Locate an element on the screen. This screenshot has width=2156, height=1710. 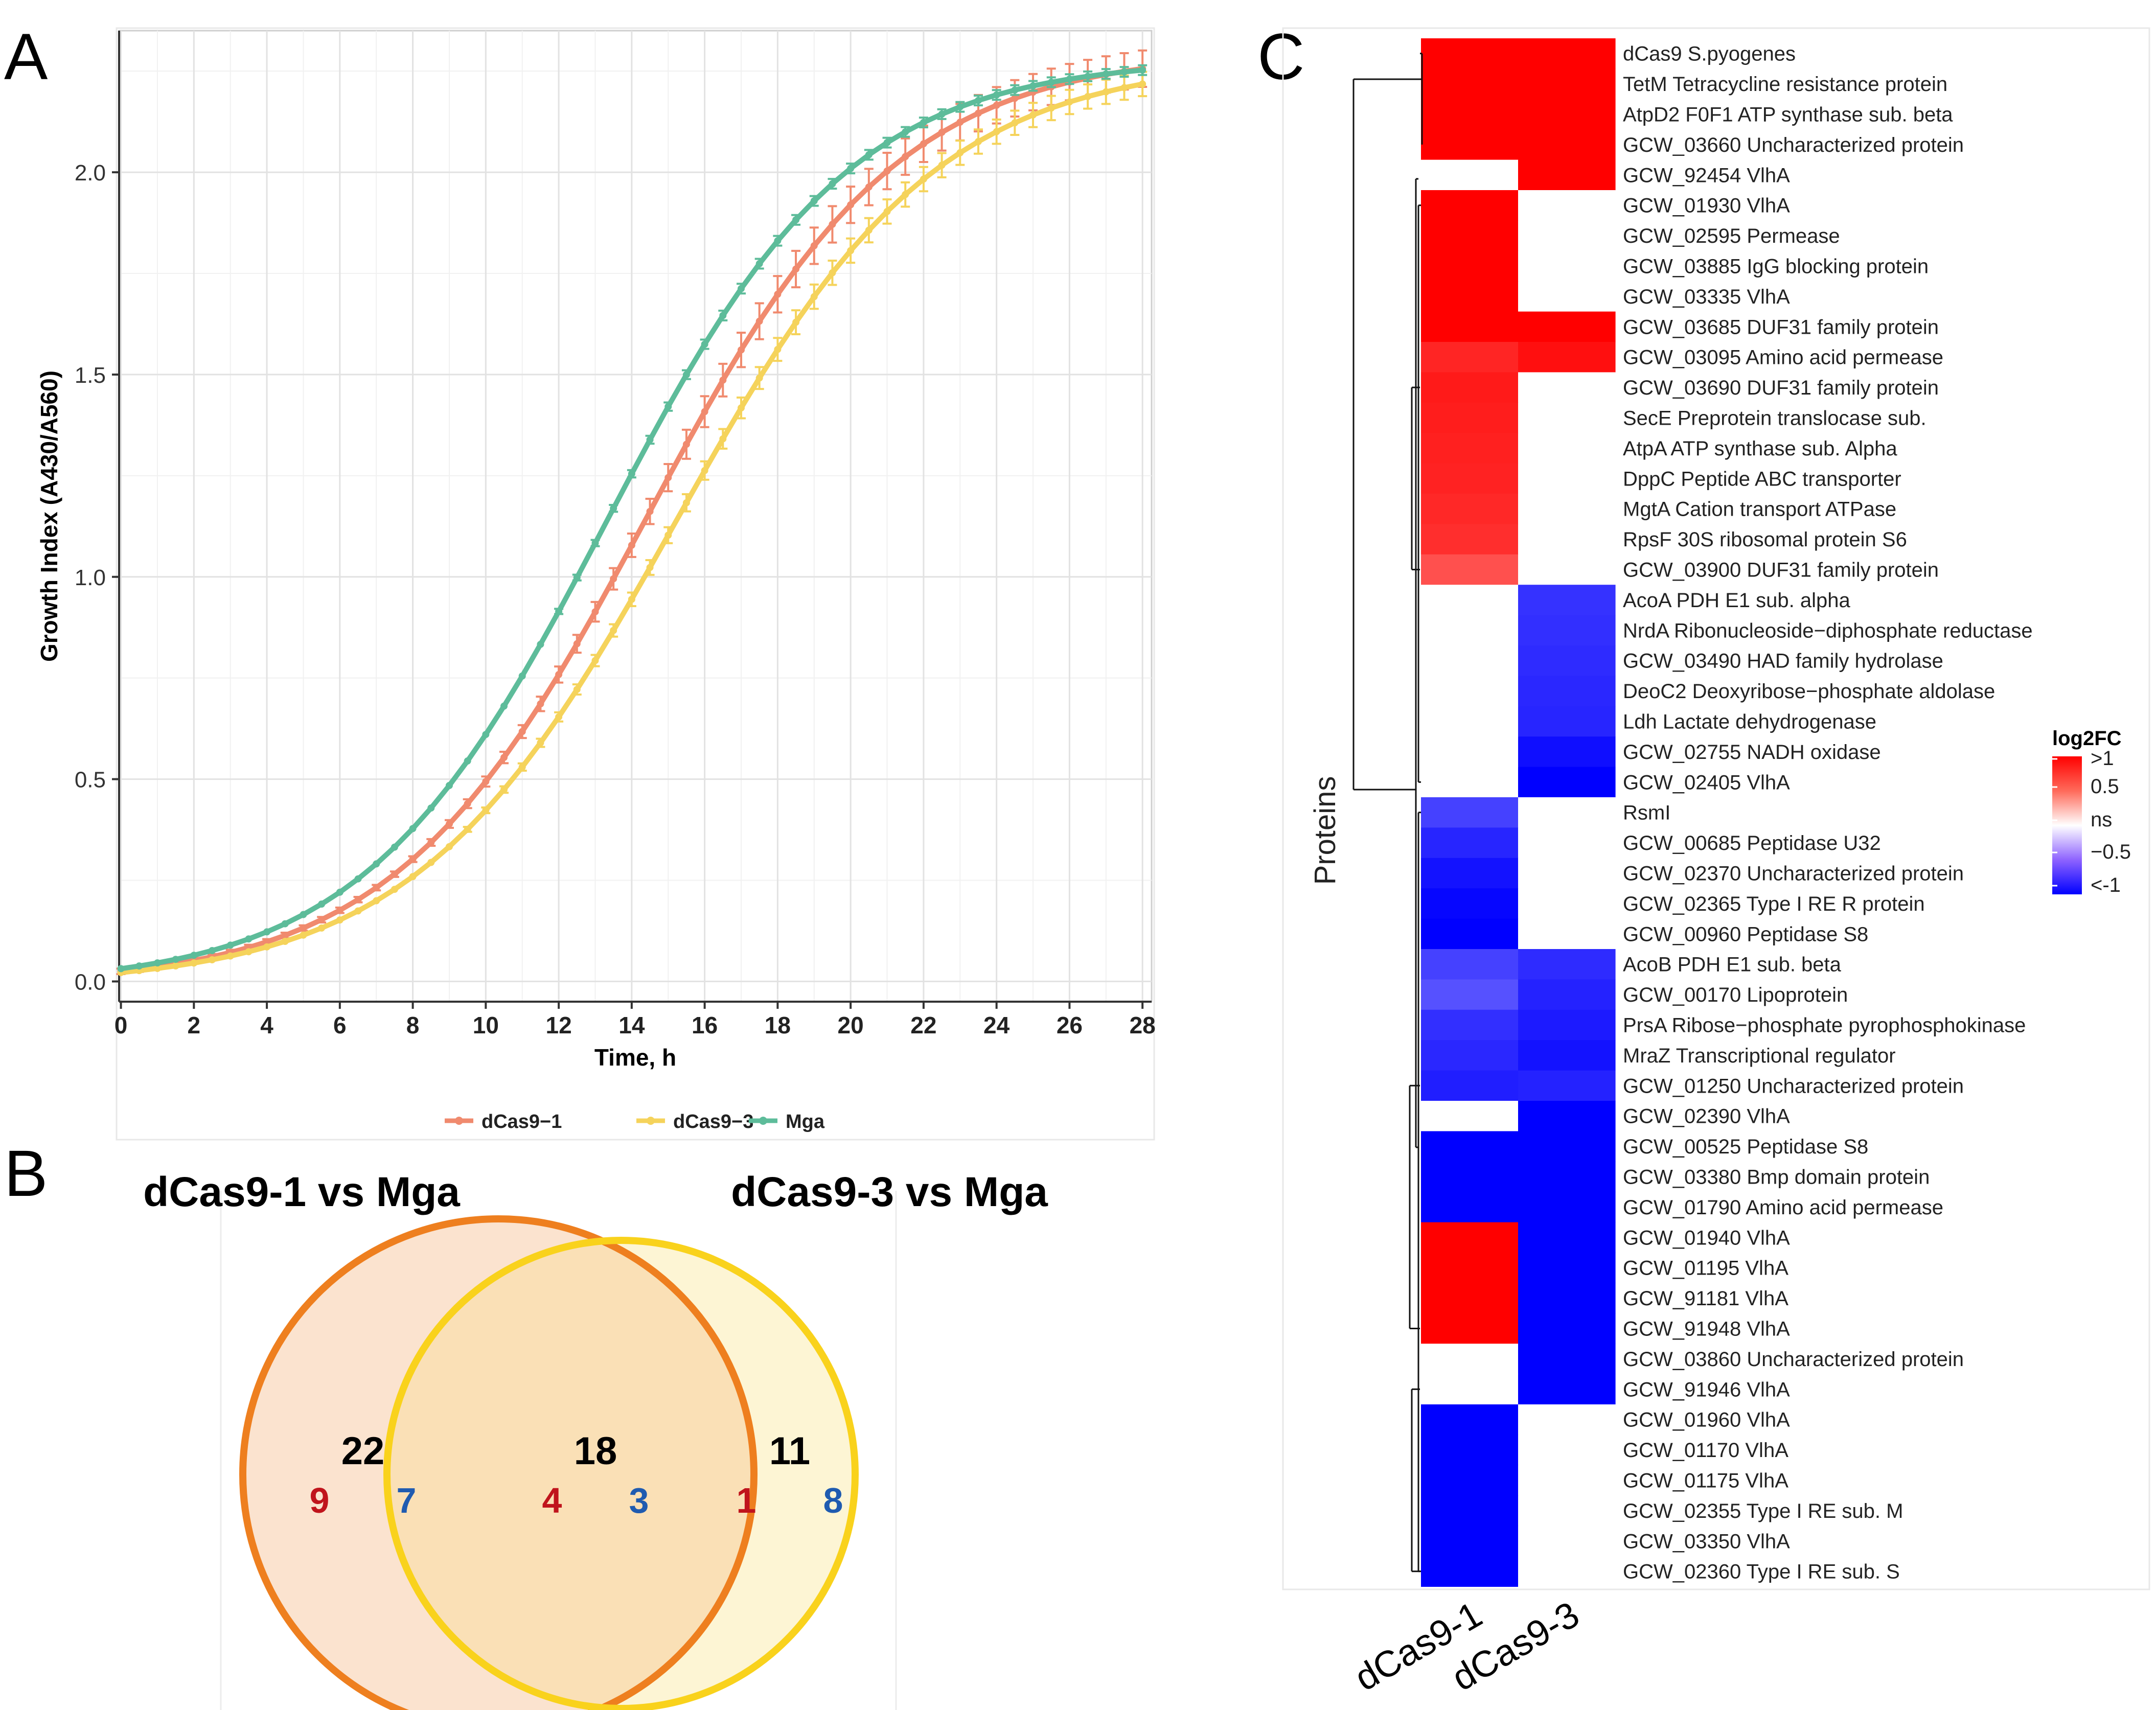
heatmap-row-label: GCW_01930 VlhA is located at coordinates (1706, 206).